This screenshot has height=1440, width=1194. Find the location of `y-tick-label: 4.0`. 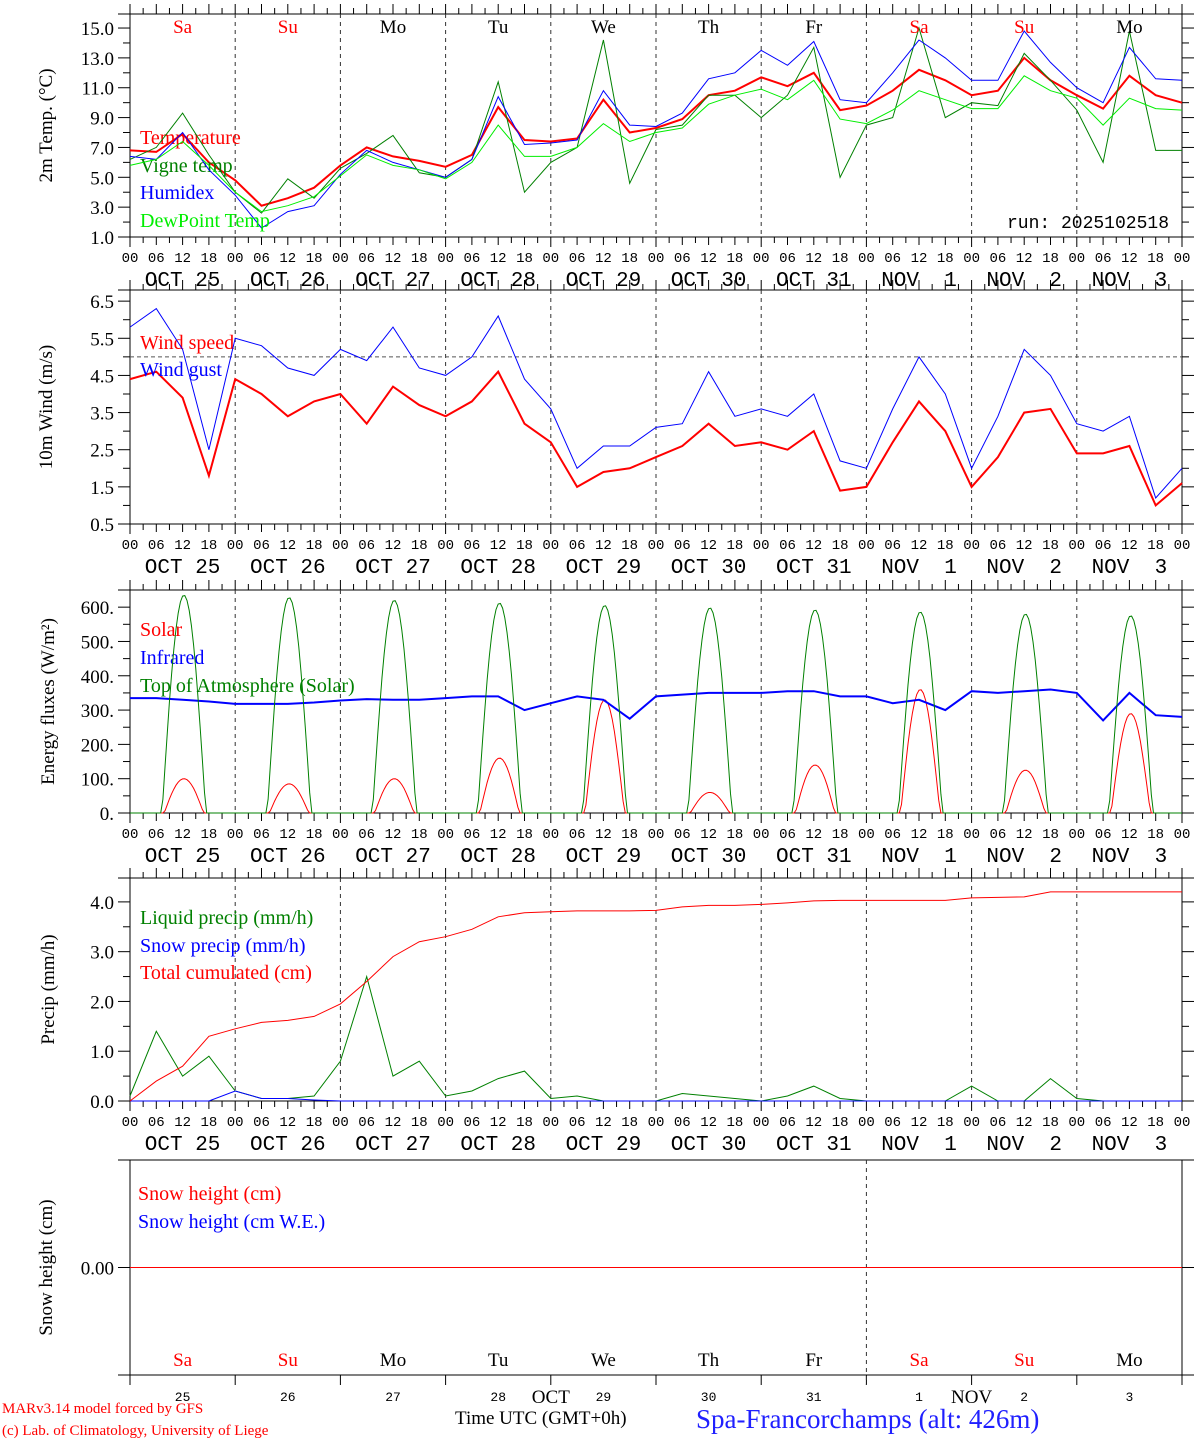

y-tick-label: 4.0 is located at coordinates (102, 903).